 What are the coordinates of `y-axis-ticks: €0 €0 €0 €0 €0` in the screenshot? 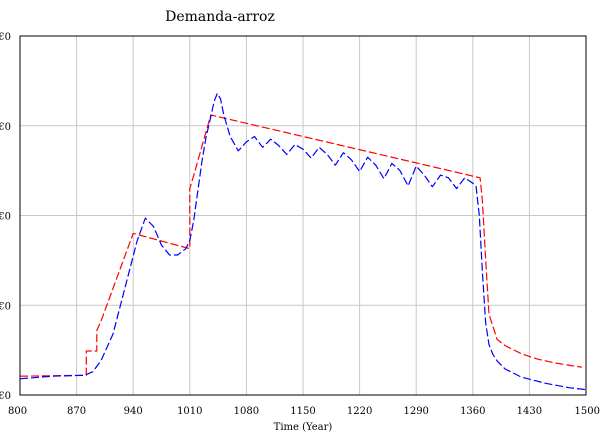 It's located at (5, 217).